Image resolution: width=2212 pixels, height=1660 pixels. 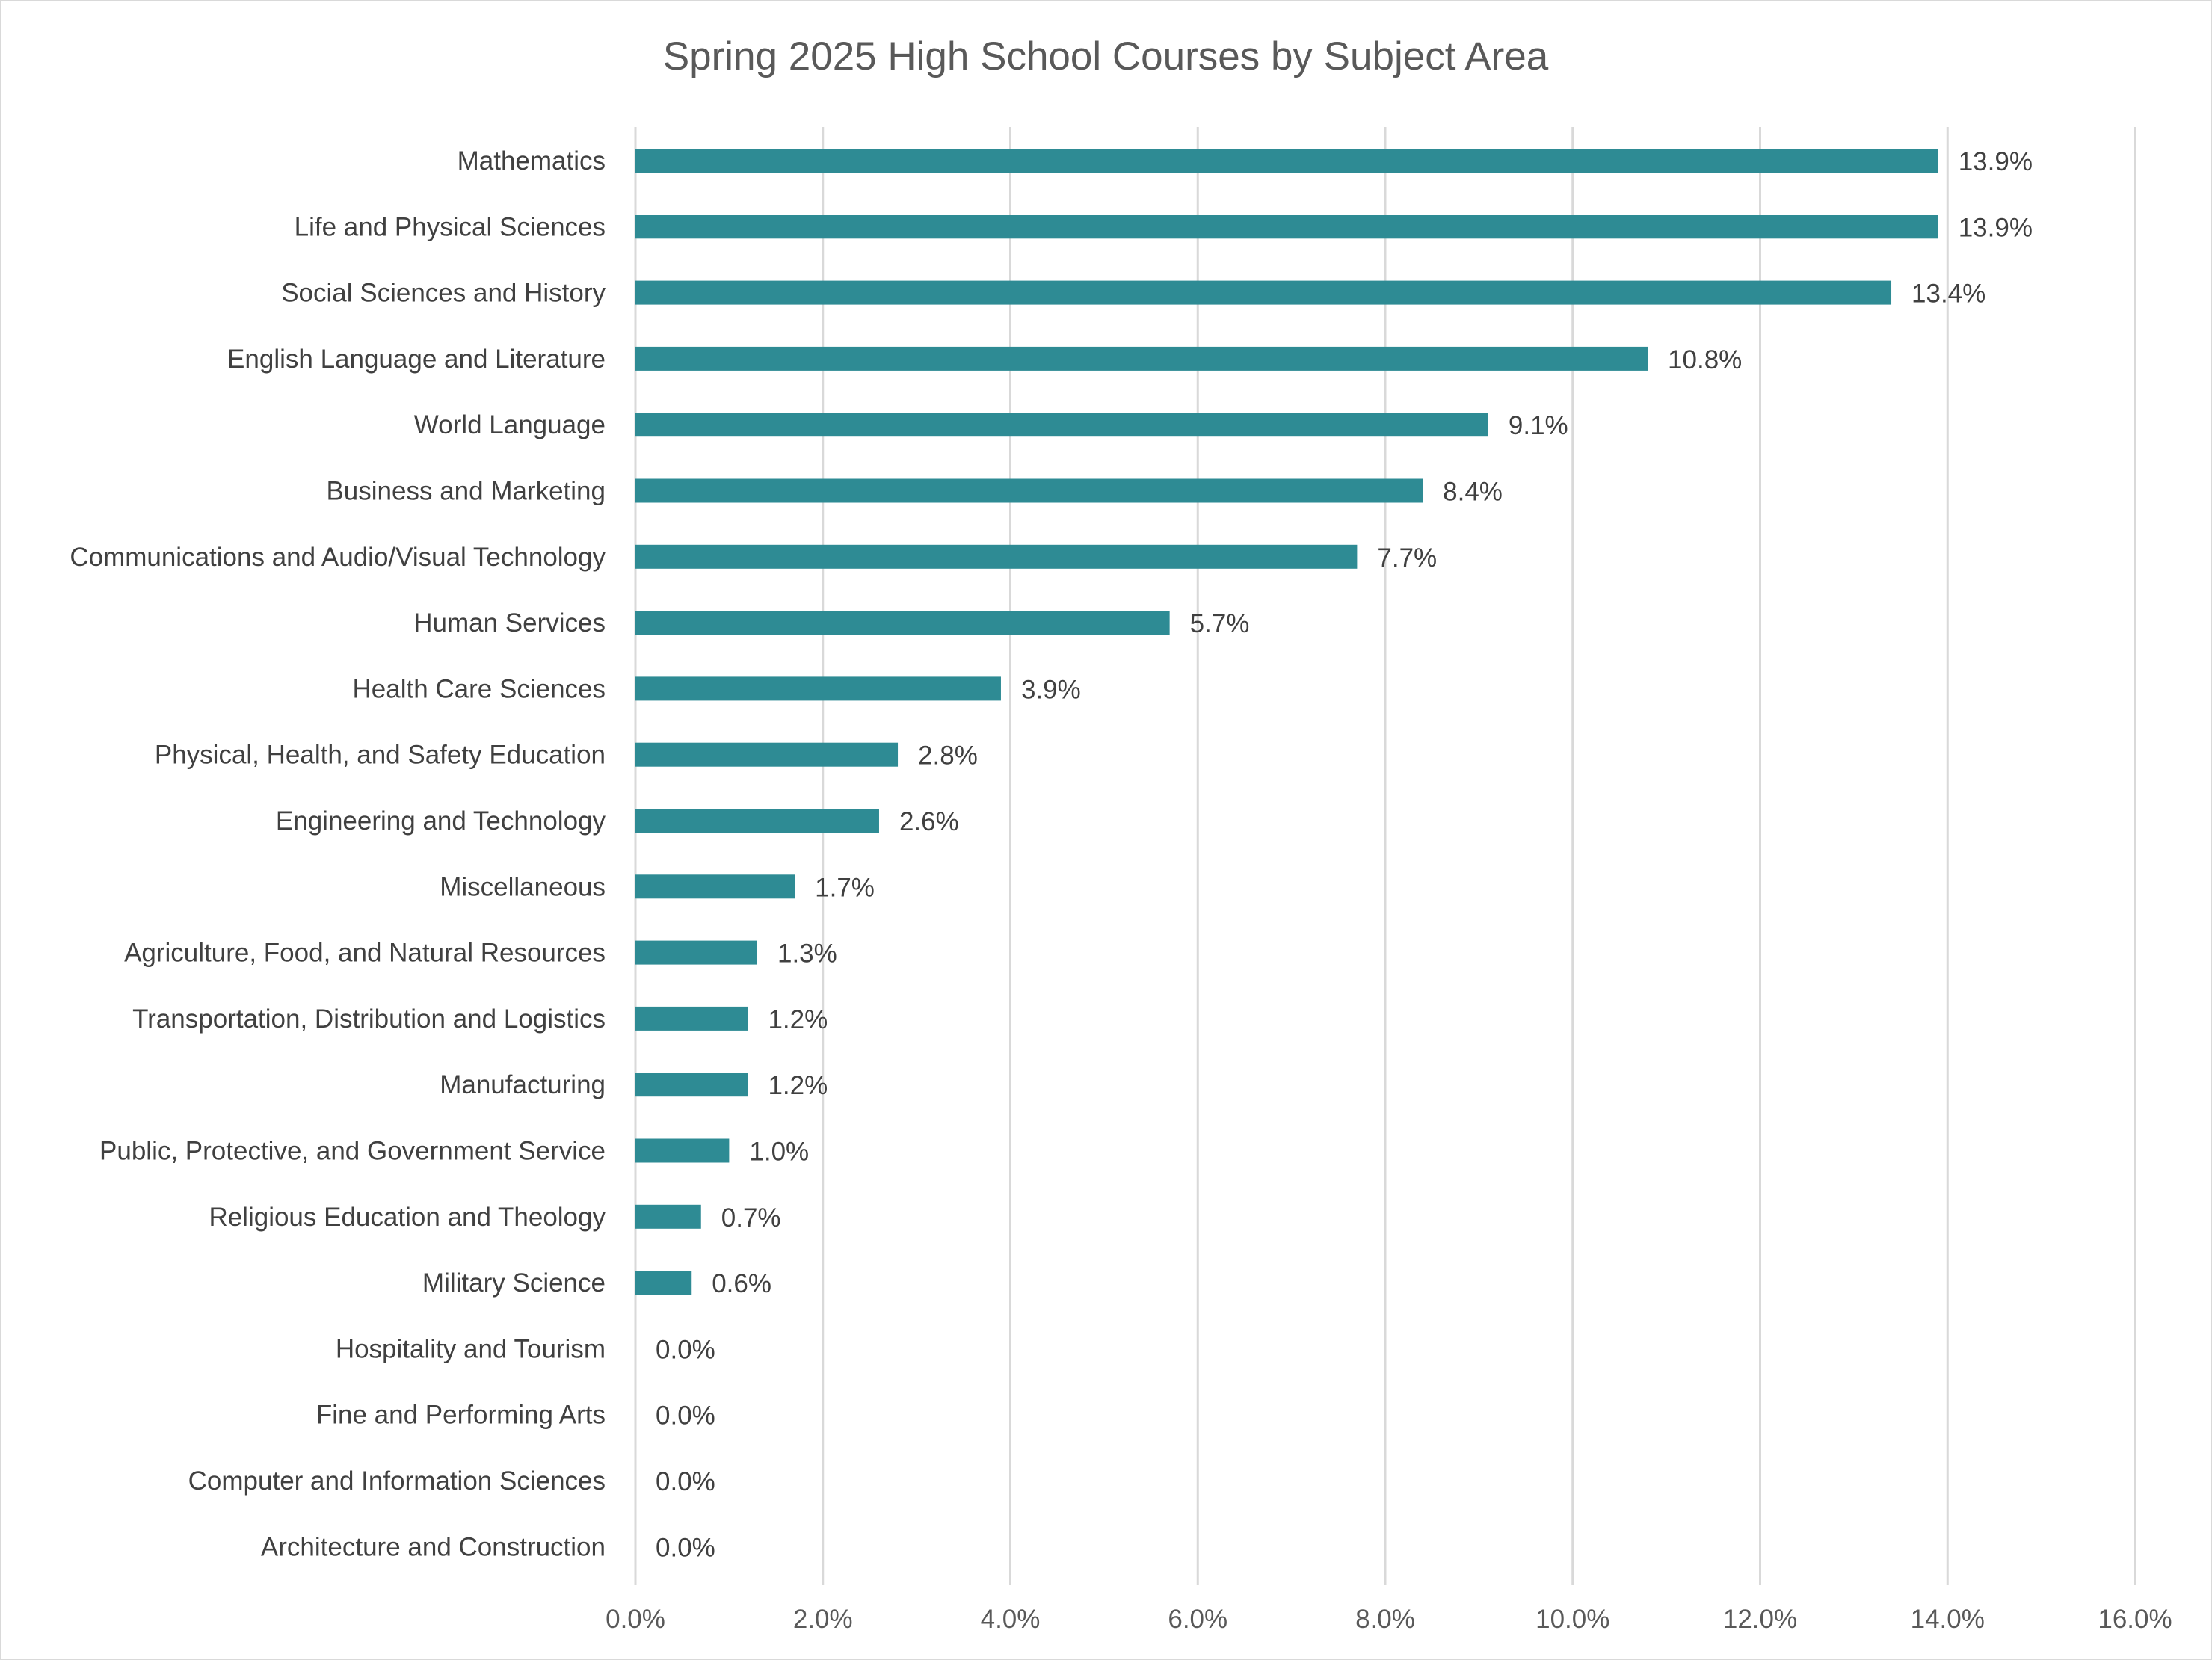 I want to click on category-label: Architecture and Construction, so click(x=433, y=1546).